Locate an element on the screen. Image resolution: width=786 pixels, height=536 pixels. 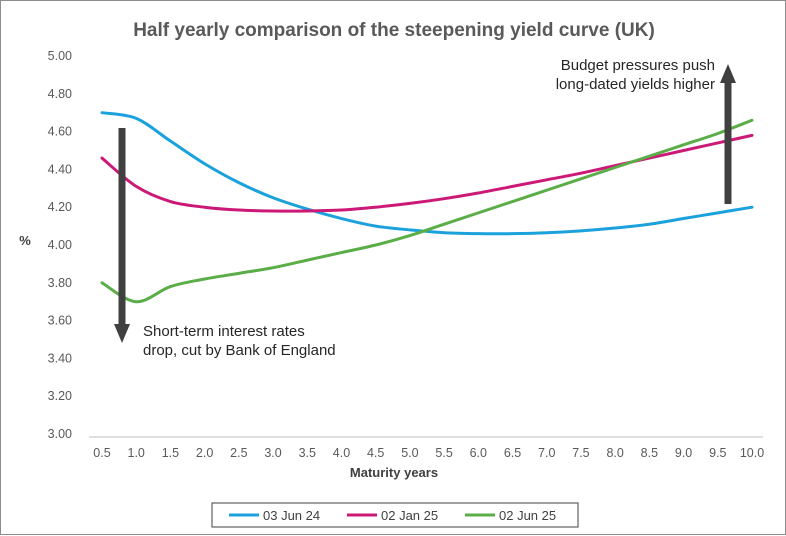
x-tick-label: 7.5 is located at coordinates (580, 453).